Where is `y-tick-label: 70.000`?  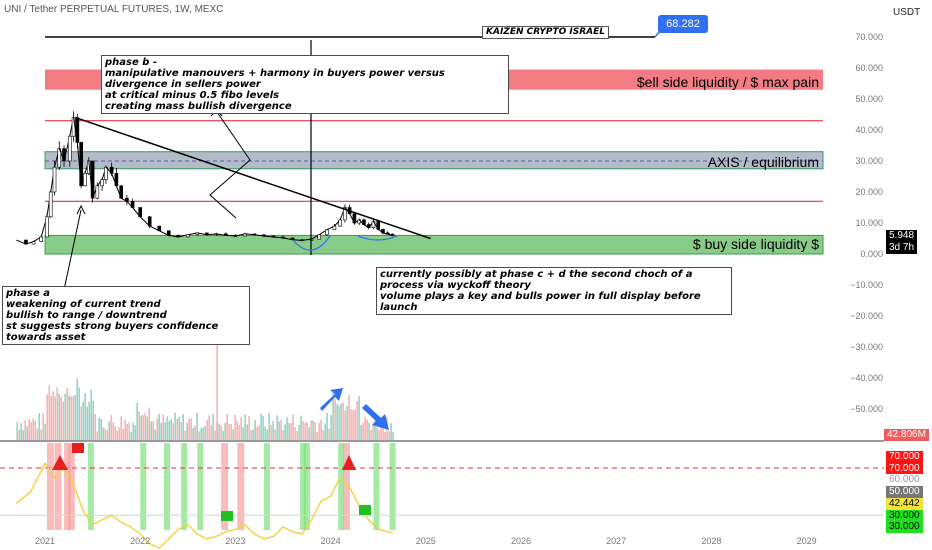 y-tick-label: 70.000 is located at coordinates (869, 37).